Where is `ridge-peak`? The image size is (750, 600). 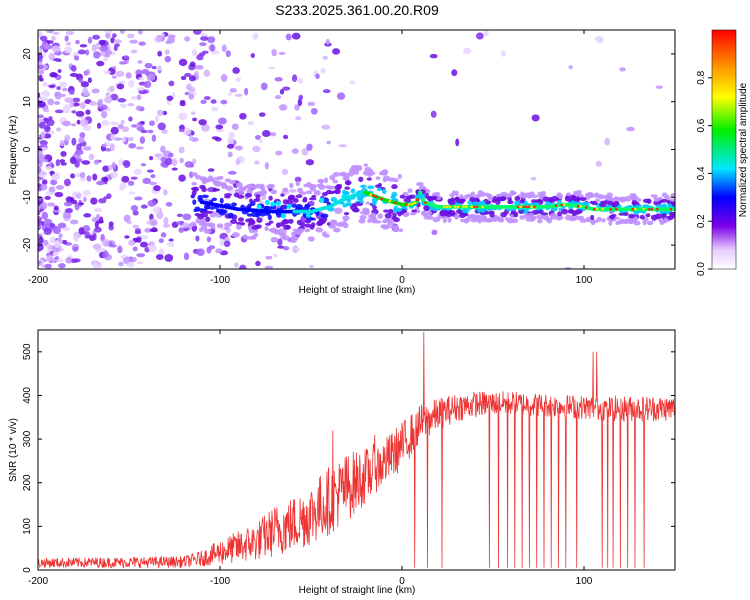 ridge-peak is located at coordinates (417, 199).